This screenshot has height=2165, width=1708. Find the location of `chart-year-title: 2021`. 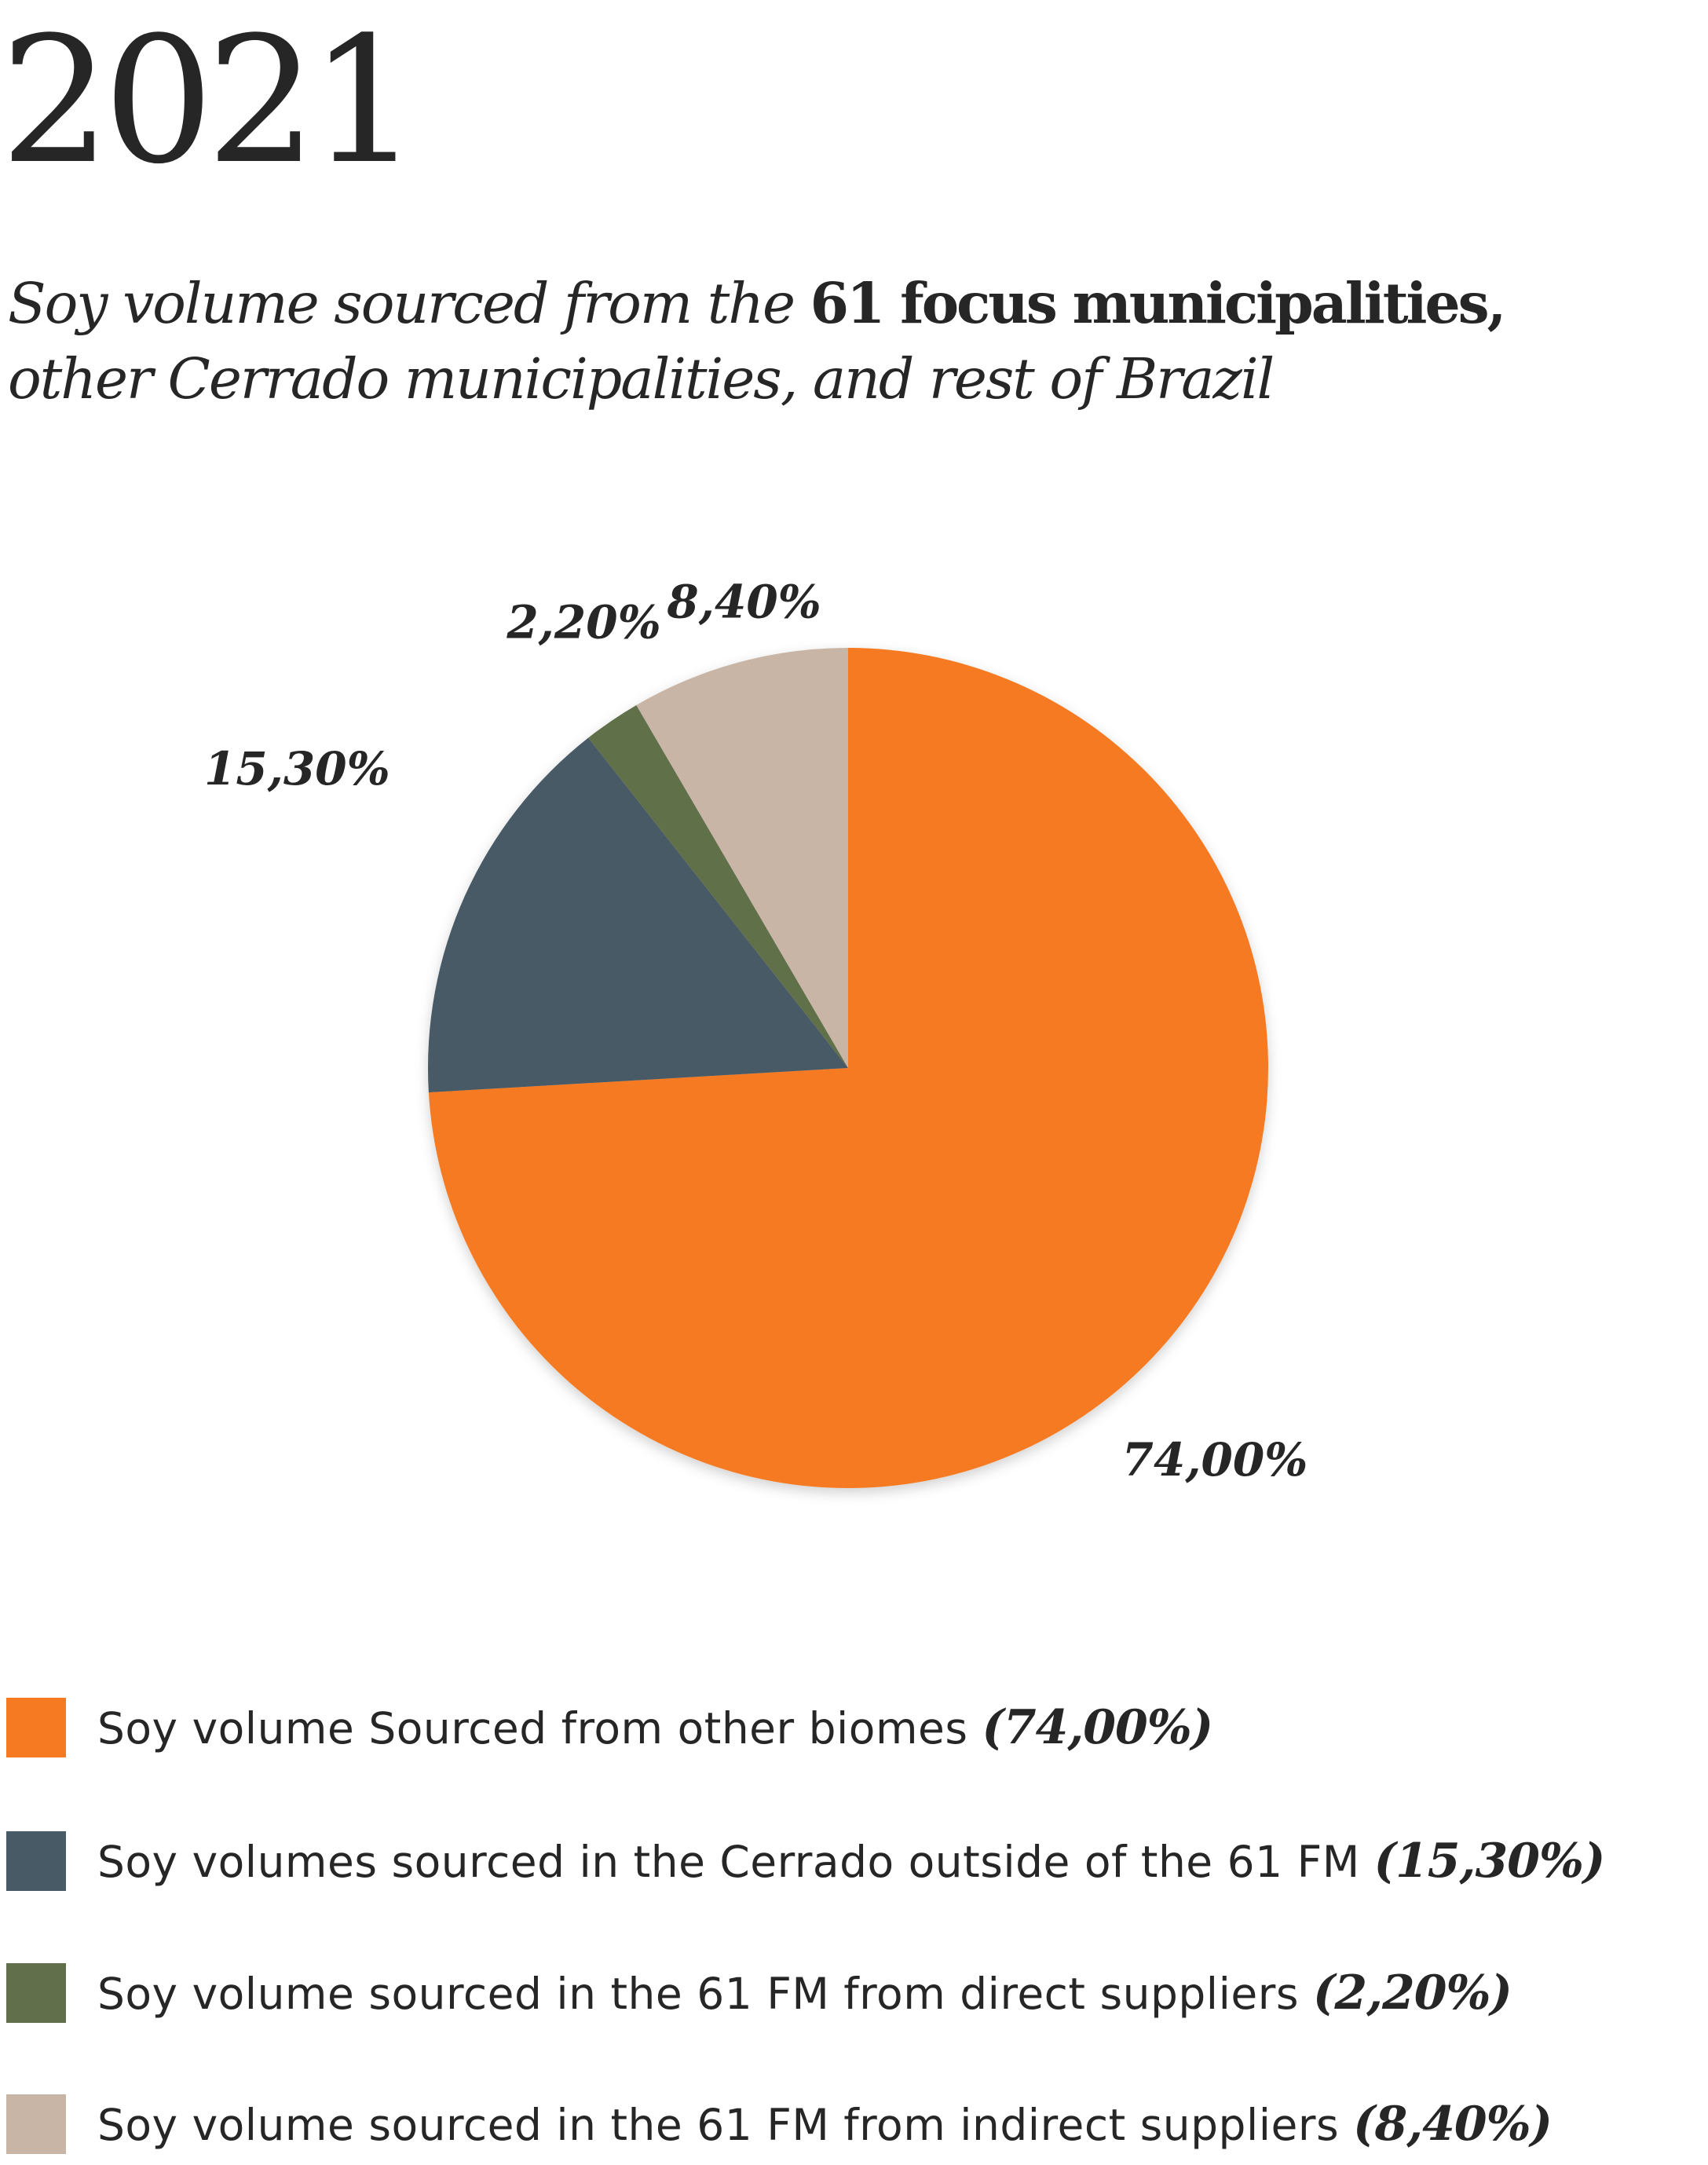

chart-year-title: 2021 is located at coordinates (210, 101).